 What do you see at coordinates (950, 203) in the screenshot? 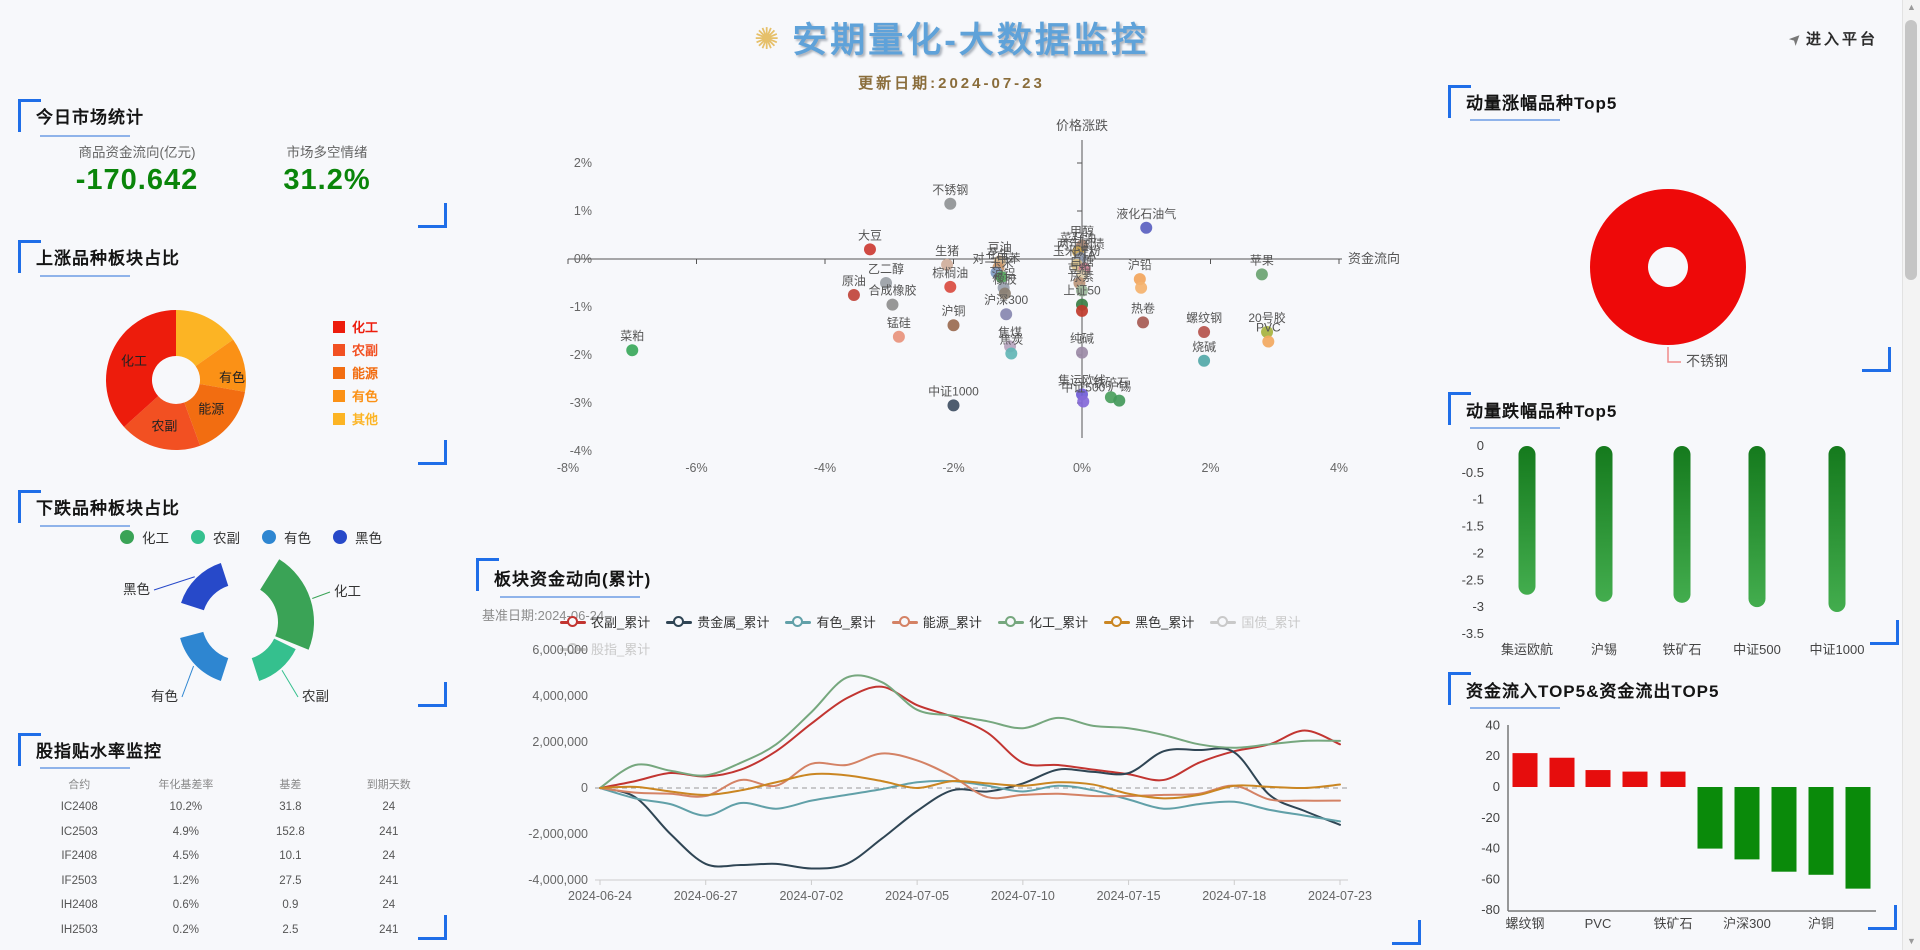
I see `scatter-point-不锈钢` at bounding box center [950, 203].